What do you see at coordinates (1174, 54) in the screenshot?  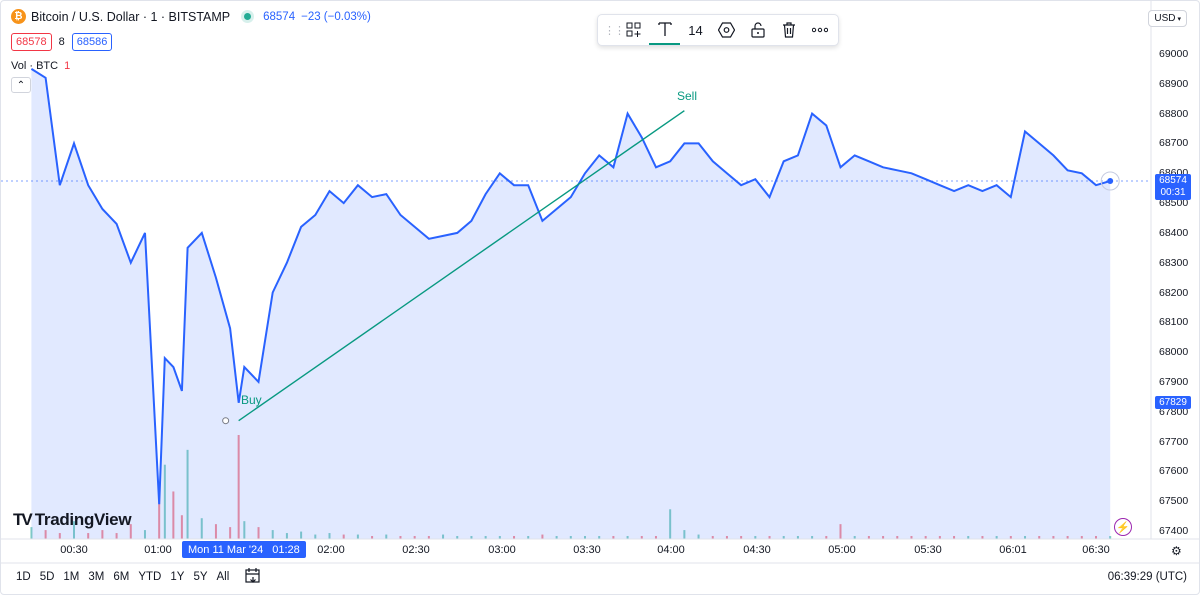 I see `y-tick-label: 69000` at bounding box center [1174, 54].